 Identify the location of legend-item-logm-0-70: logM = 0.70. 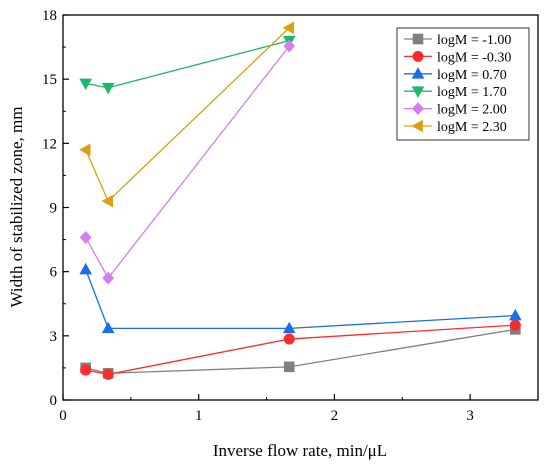
(455, 75).